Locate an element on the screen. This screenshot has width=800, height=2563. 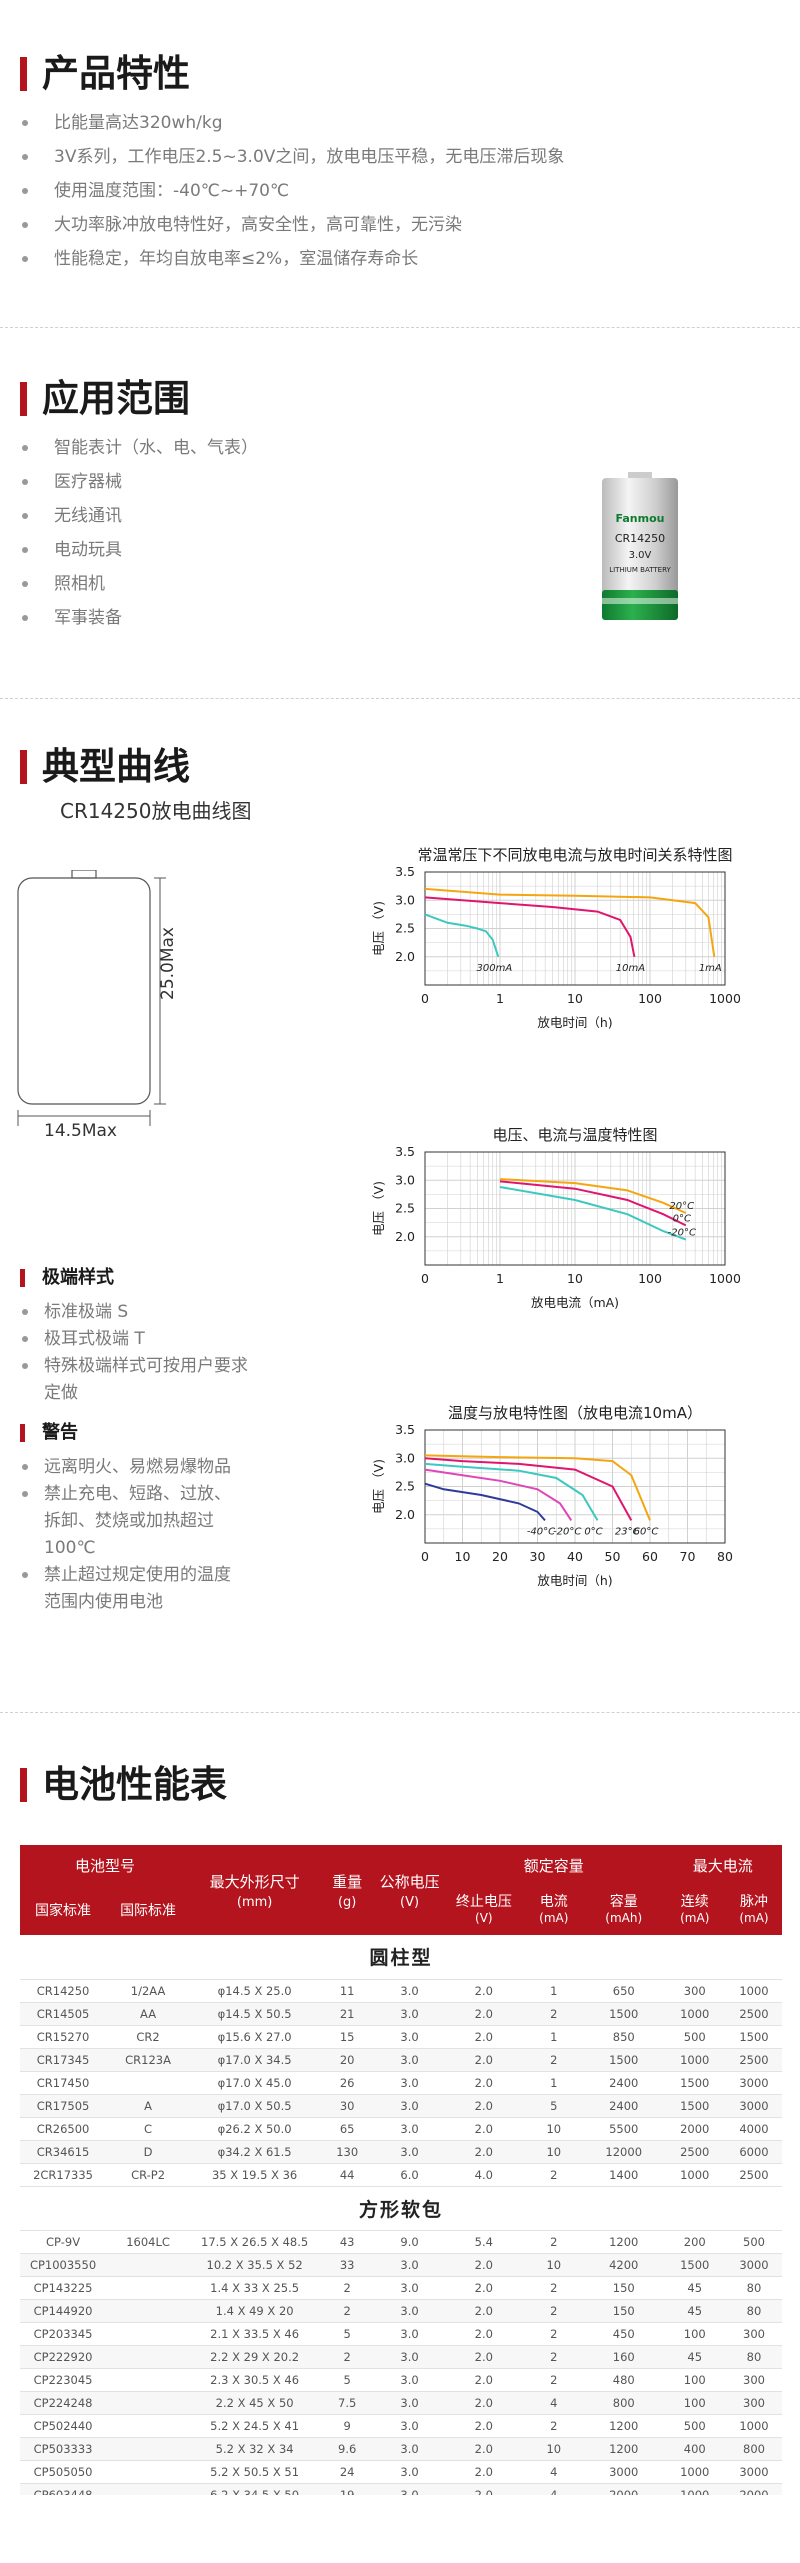
x-tick-label: 0 is located at coordinates (425, 1278).